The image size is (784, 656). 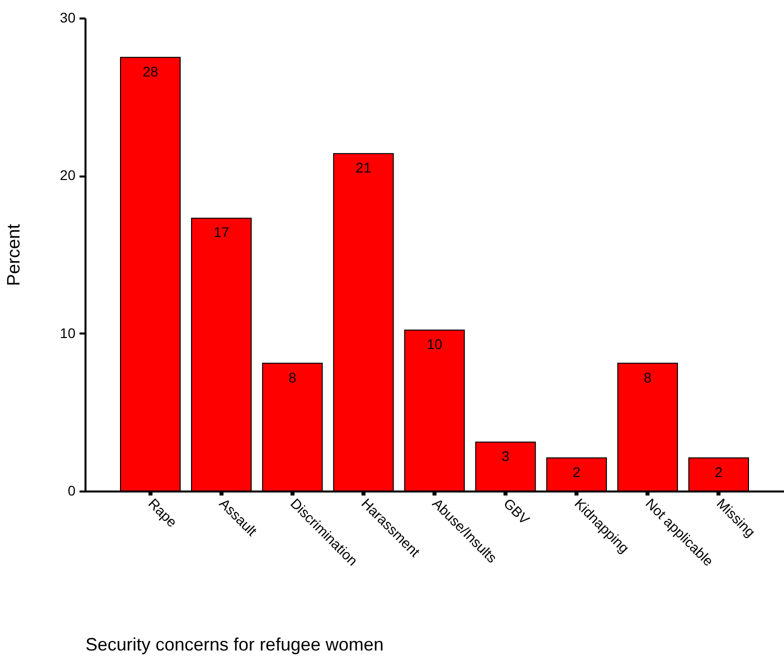 What do you see at coordinates (68, 175) in the screenshot?
I see `y-tick-label: 20` at bounding box center [68, 175].